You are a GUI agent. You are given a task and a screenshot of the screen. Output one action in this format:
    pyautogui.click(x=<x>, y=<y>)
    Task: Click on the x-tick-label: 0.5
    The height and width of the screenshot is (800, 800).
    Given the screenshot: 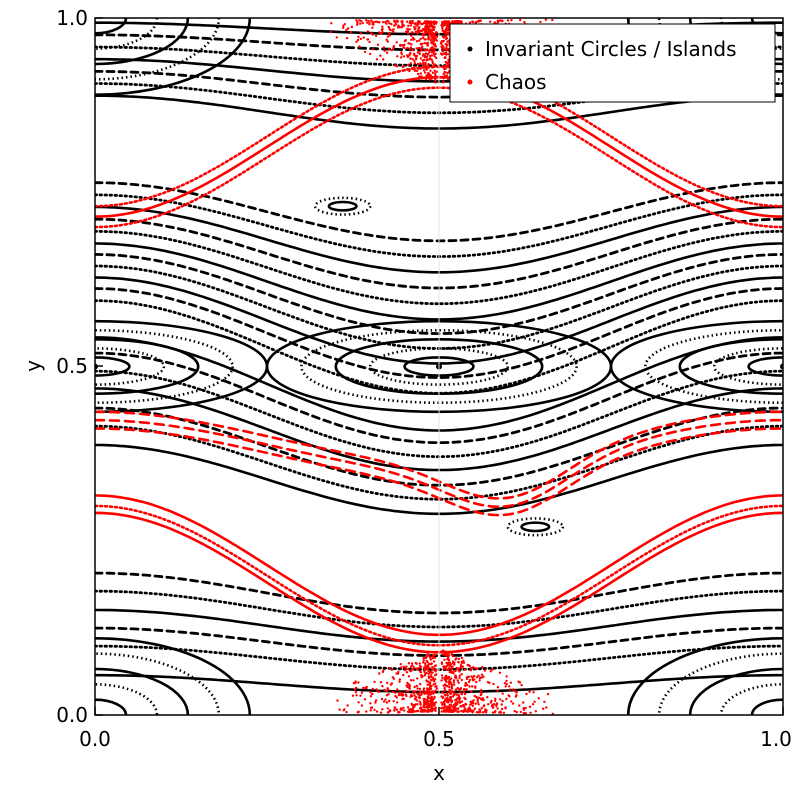 What is the action you would take?
    pyautogui.click(x=439, y=739)
    